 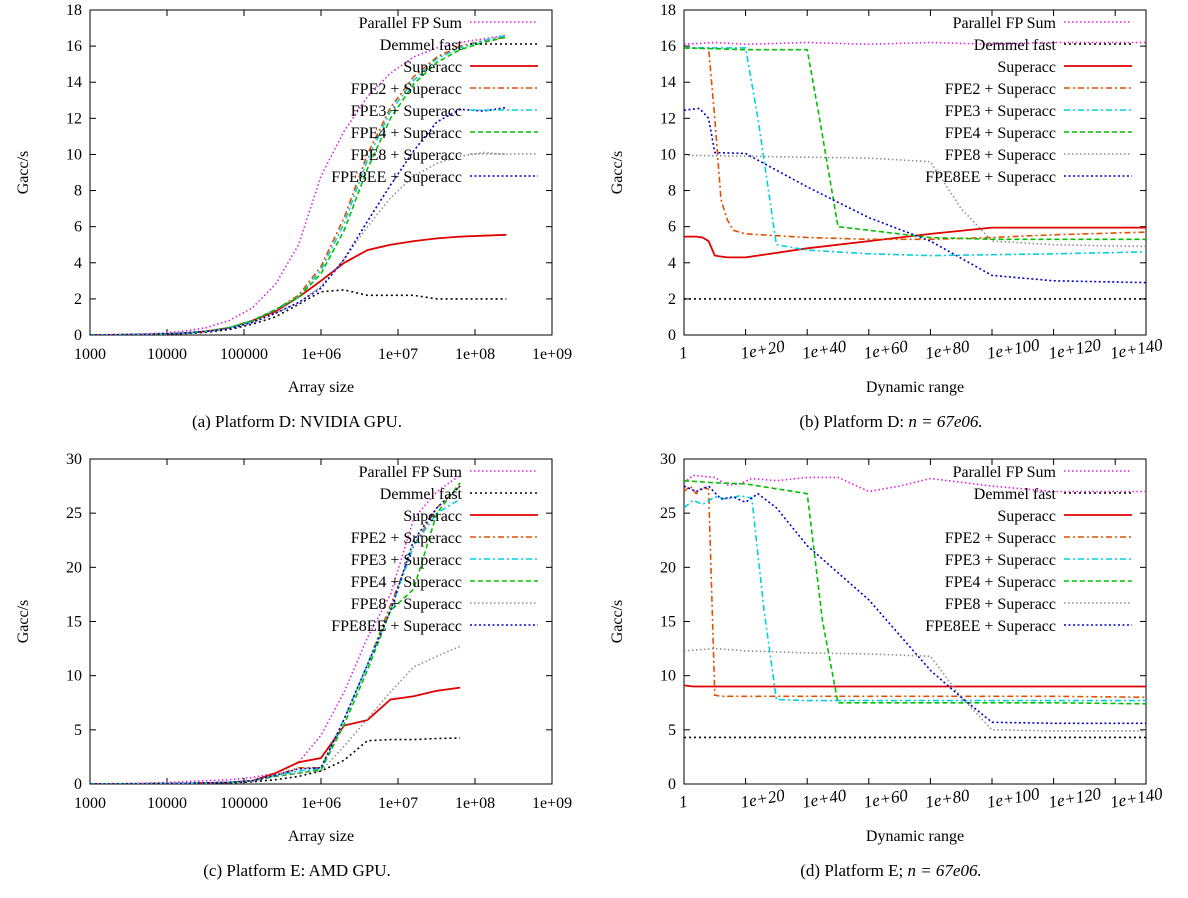 What do you see at coordinates (763, 798) in the screenshot?
I see `x-tick-label: 1e+20` at bounding box center [763, 798].